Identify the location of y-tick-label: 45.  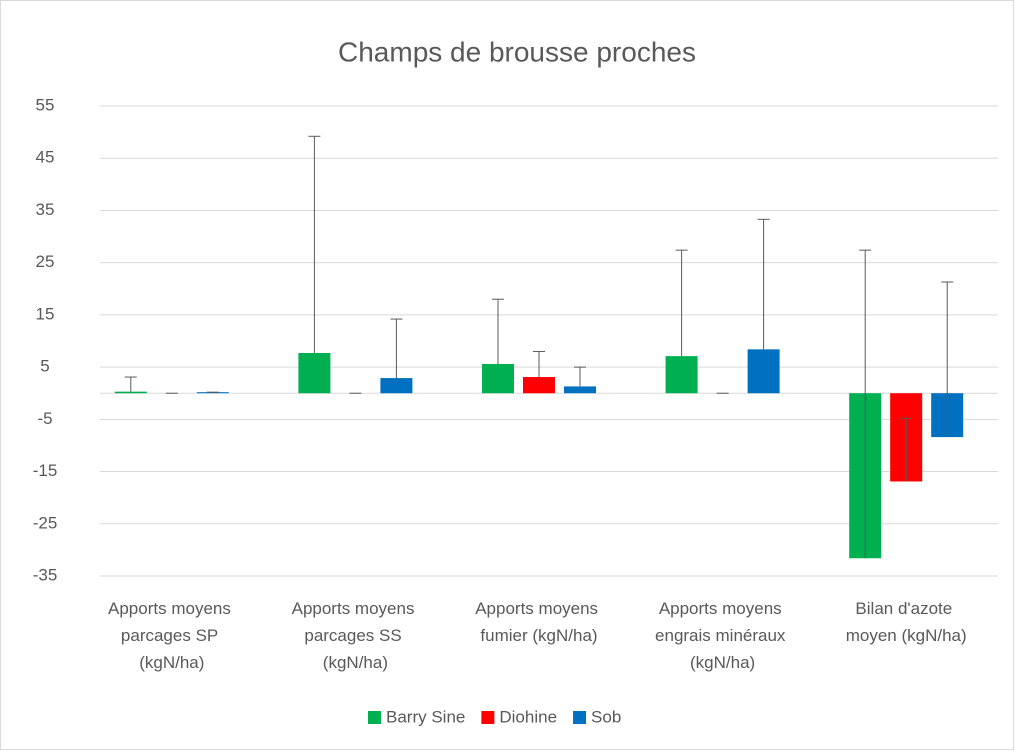
(45, 157).